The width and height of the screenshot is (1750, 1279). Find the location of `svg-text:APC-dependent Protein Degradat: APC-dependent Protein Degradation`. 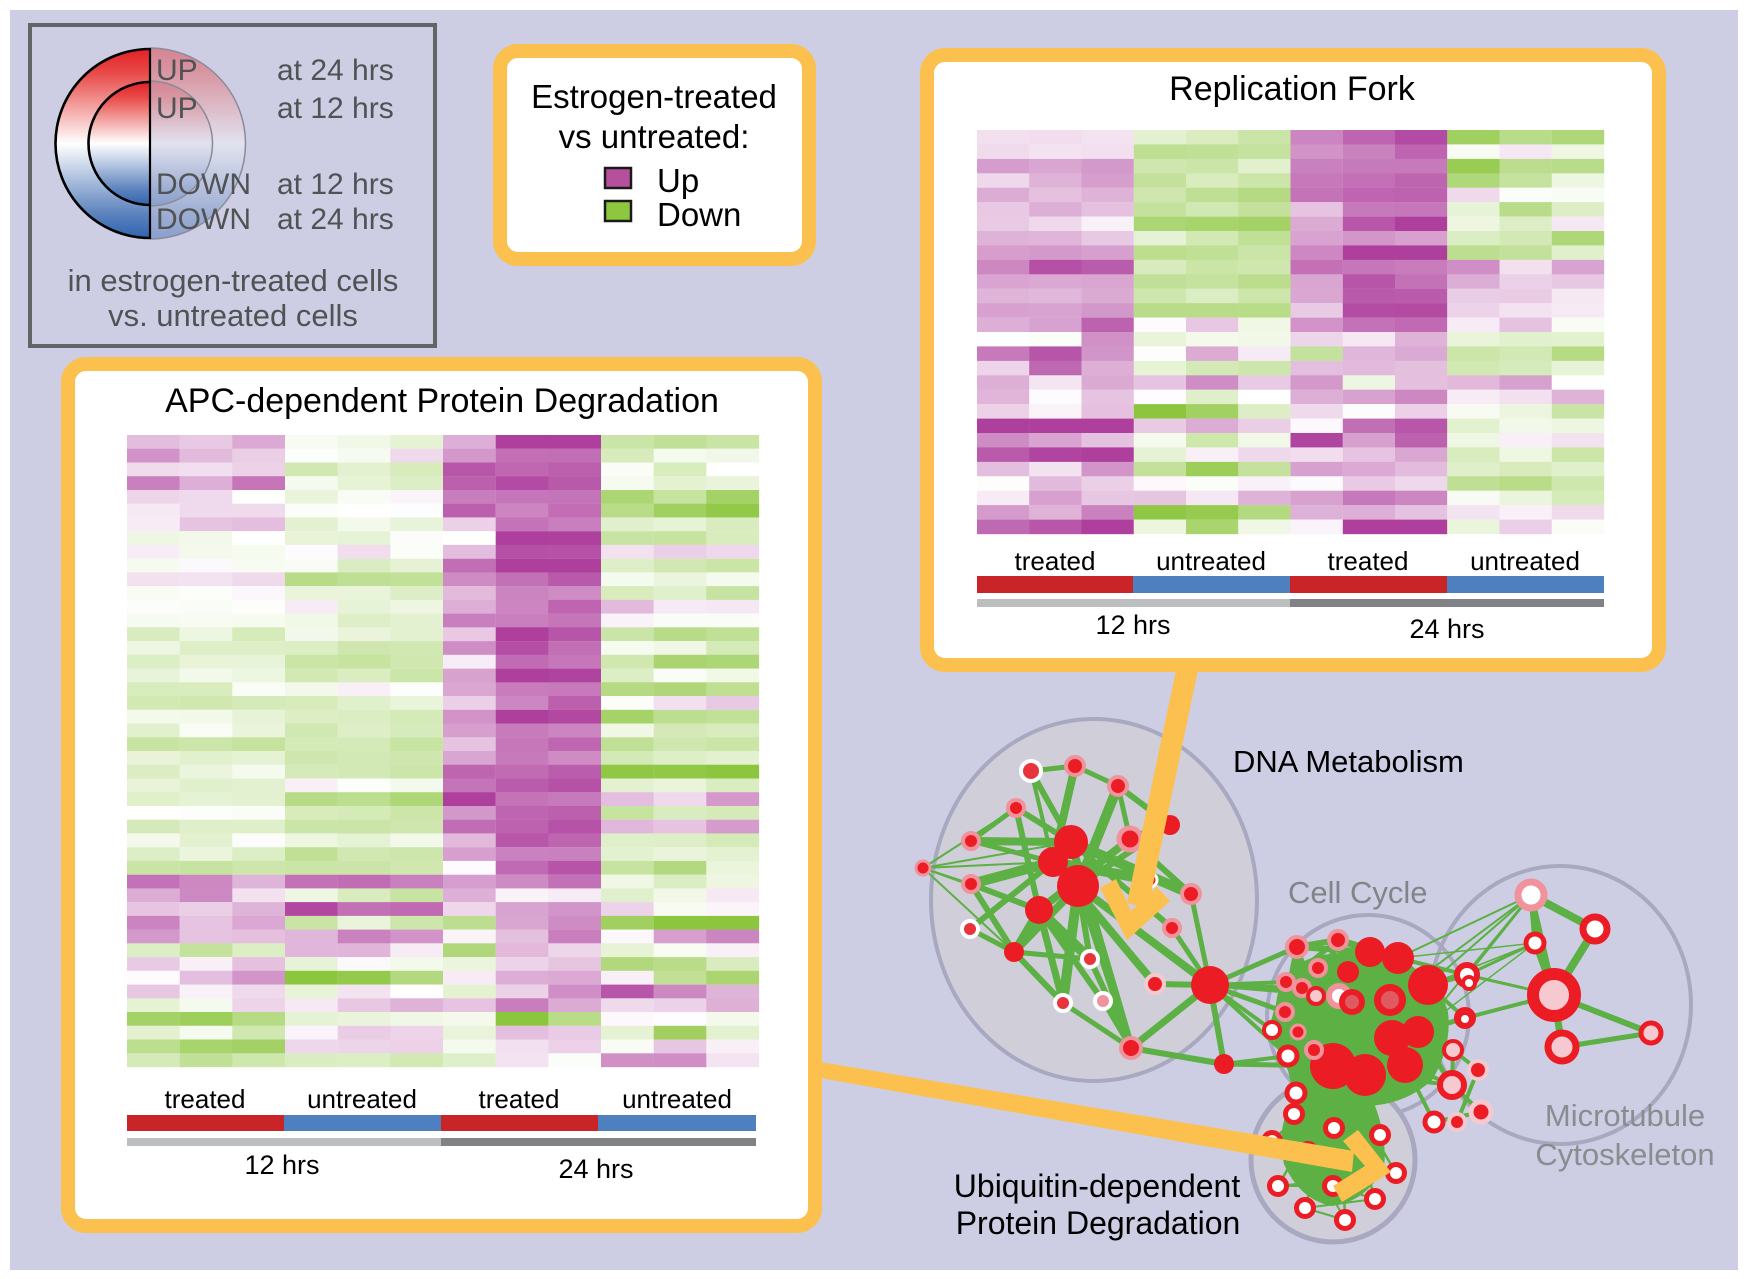

svg-text:APC-dependent Protein Degradat: APC-dependent Protein Degradation is located at coordinates (442, 401).